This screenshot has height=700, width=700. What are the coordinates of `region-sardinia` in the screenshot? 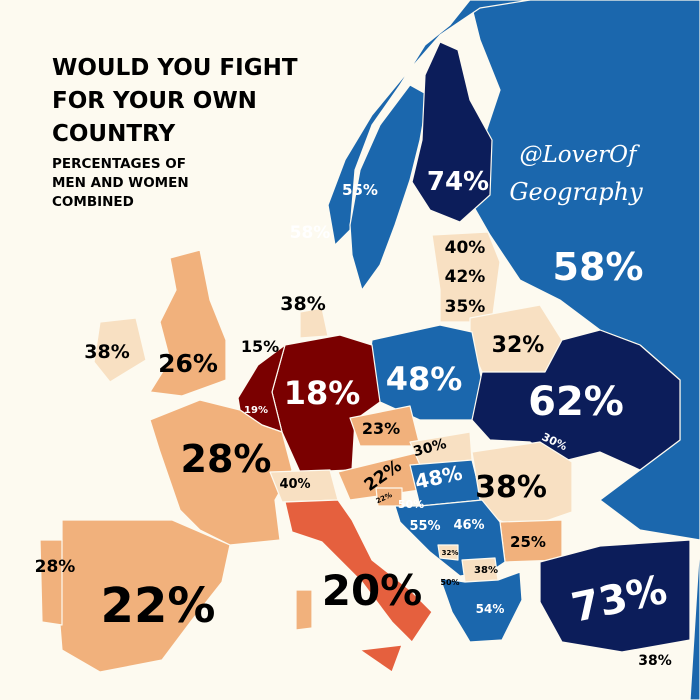 It's located at (304, 610).